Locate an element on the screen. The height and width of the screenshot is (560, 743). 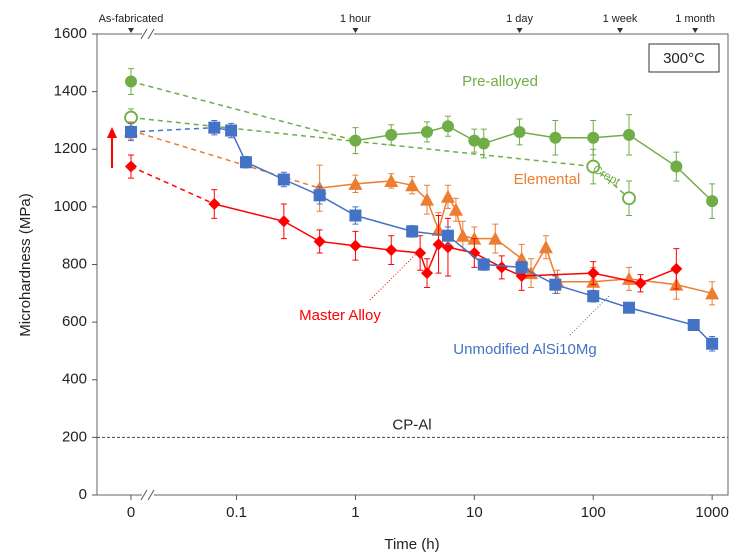
temperature-box is located at coordinates (684, 58).